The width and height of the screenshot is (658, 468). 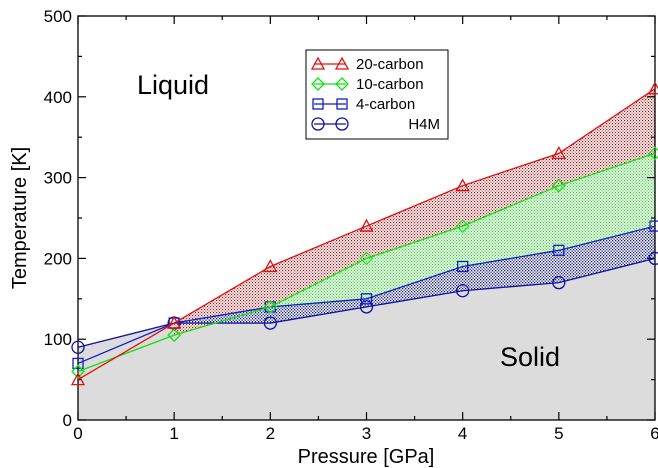 I want to click on legend-label-20-carbon: 20-carbon, so click(x=390, y=64).